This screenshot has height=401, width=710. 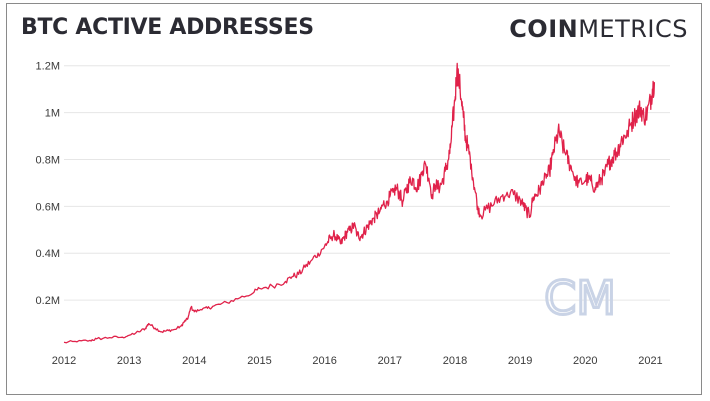 What do you see at coordinates (650, 361) in the screenshot?
I see `x-tick-label: 2021` at bounding box center [650, 361].